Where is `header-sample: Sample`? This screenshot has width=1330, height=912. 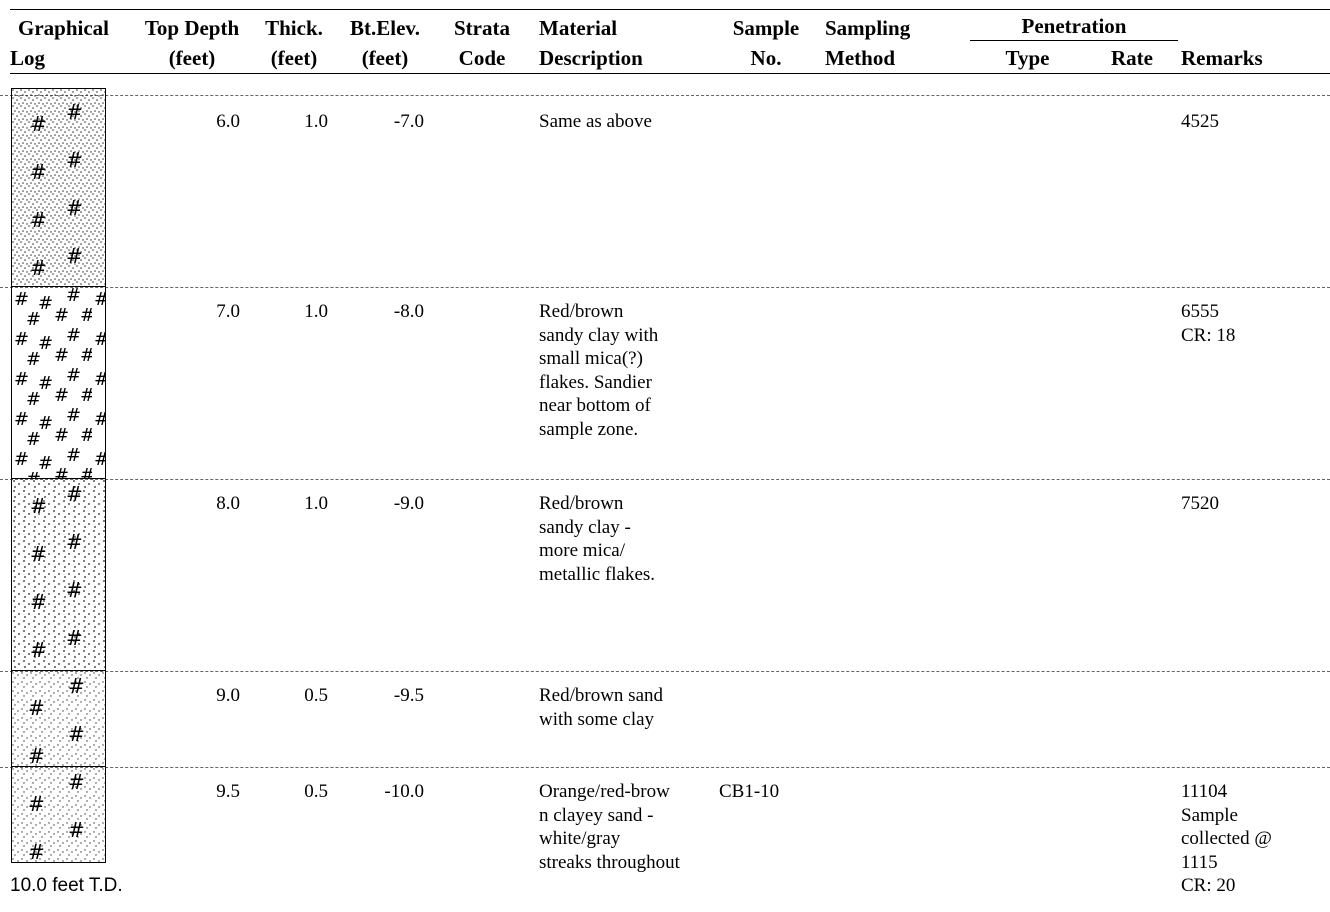 header-sample: Sample is located at coordinates (766, 28).